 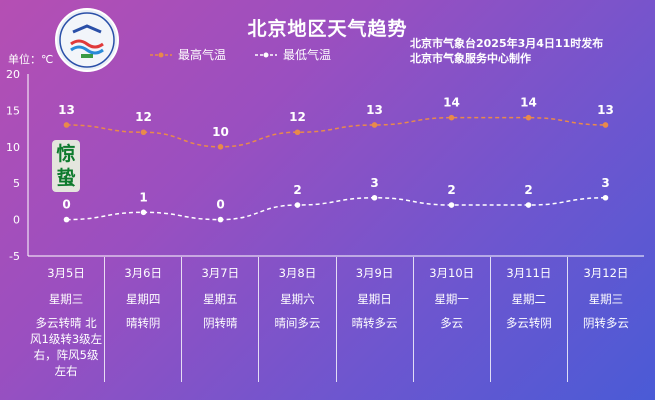 What do you see at coordinates (529, 299) in the screenshot?
I see `weekday-label: 星期二` at bounding box center [529, 299].